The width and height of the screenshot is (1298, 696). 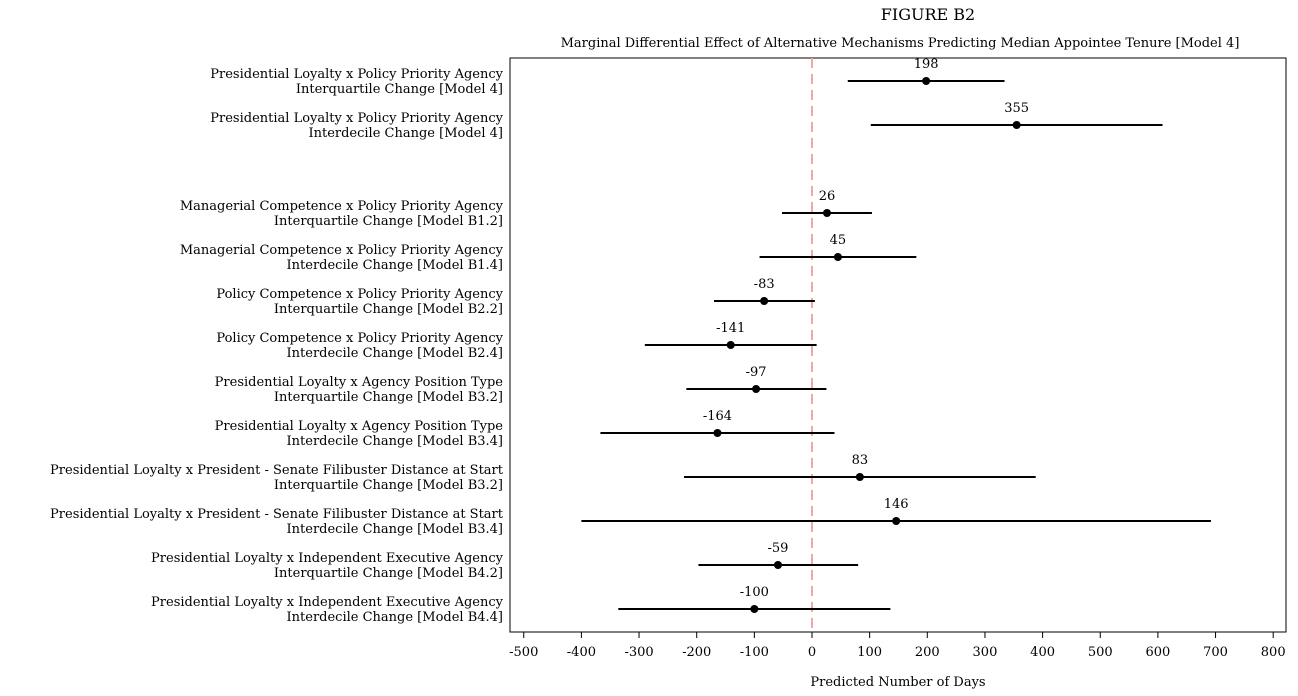 I want to click on estimate-value-label: 26, so click(x=827, y=196).